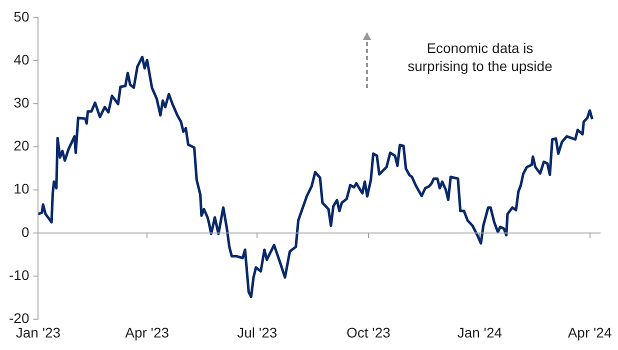 This screenshot has height=350, width=618. Describe the element at coordinates (368, 332) in the screenshot. I see `x-tick-label: Oct '23` at that location.